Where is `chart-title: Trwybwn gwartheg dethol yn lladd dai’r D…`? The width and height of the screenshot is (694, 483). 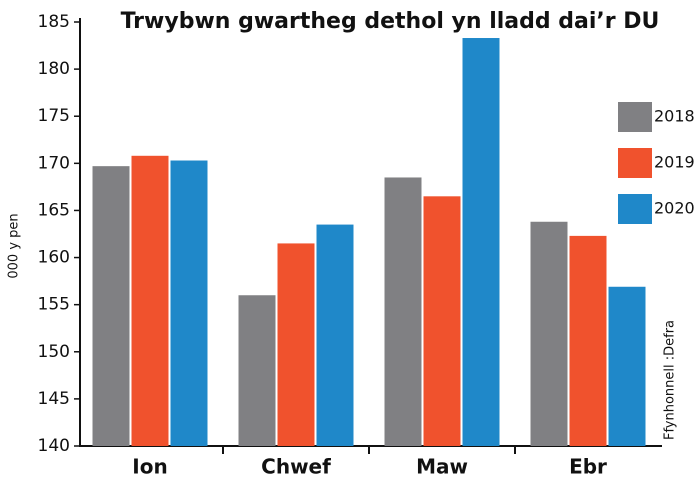 chart-title: Trwybwn gwartheg dethol yn lladd dai’r D… is located at coordinates (390, 21).